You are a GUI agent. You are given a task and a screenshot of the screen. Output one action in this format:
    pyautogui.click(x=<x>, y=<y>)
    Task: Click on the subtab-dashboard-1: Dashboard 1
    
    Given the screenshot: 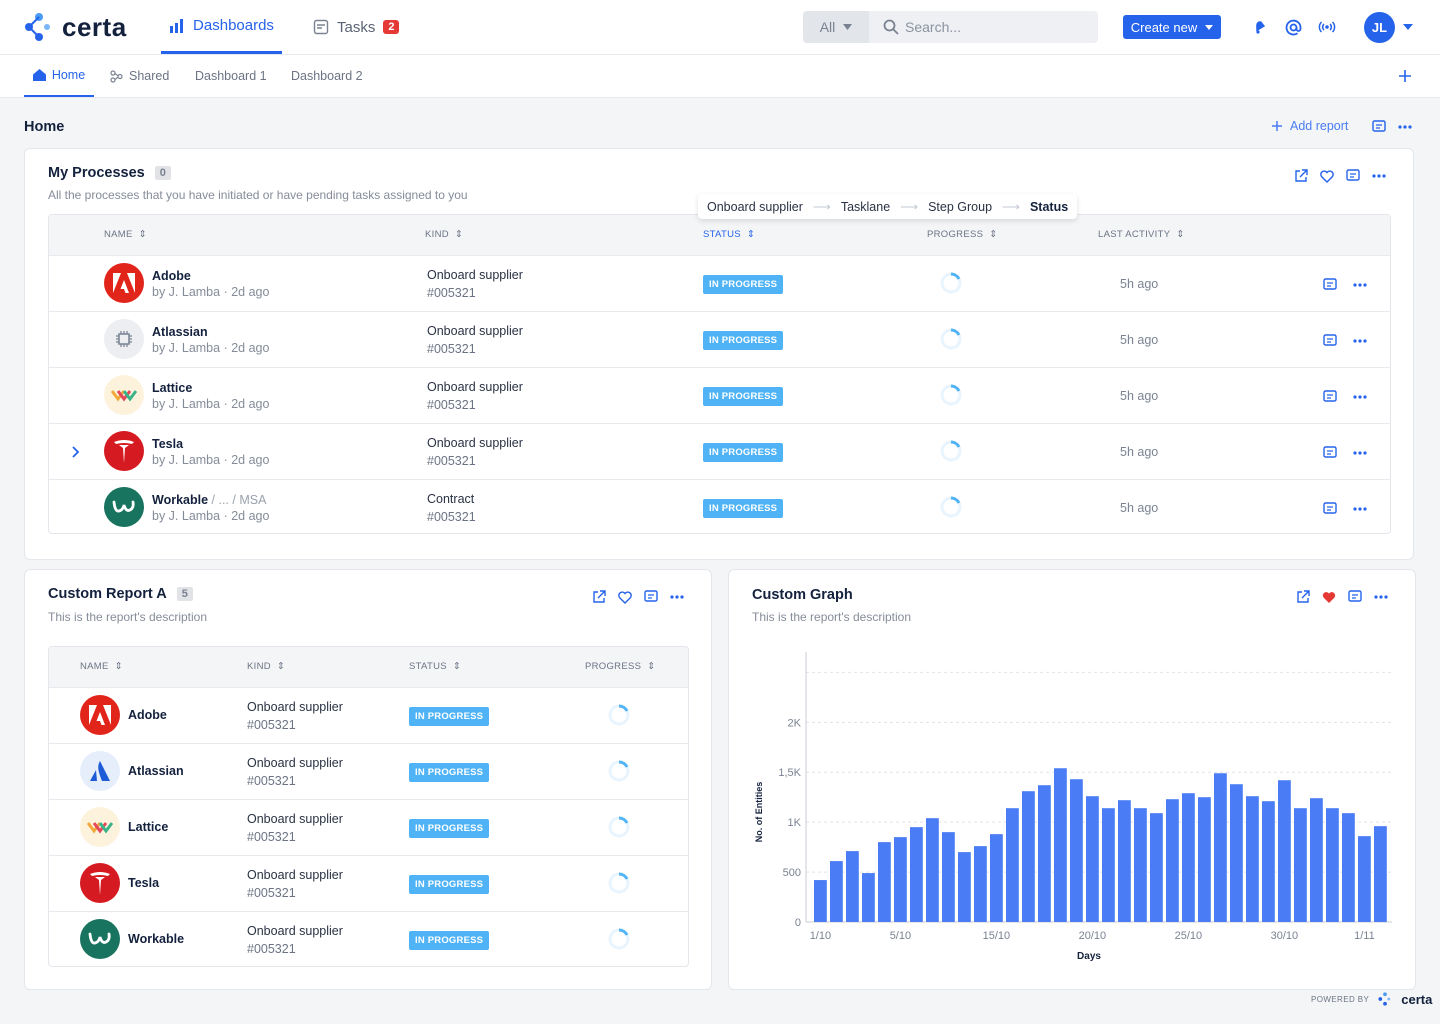 What is the action you would take?
    pyautogui.click(x=231, y=76)
    